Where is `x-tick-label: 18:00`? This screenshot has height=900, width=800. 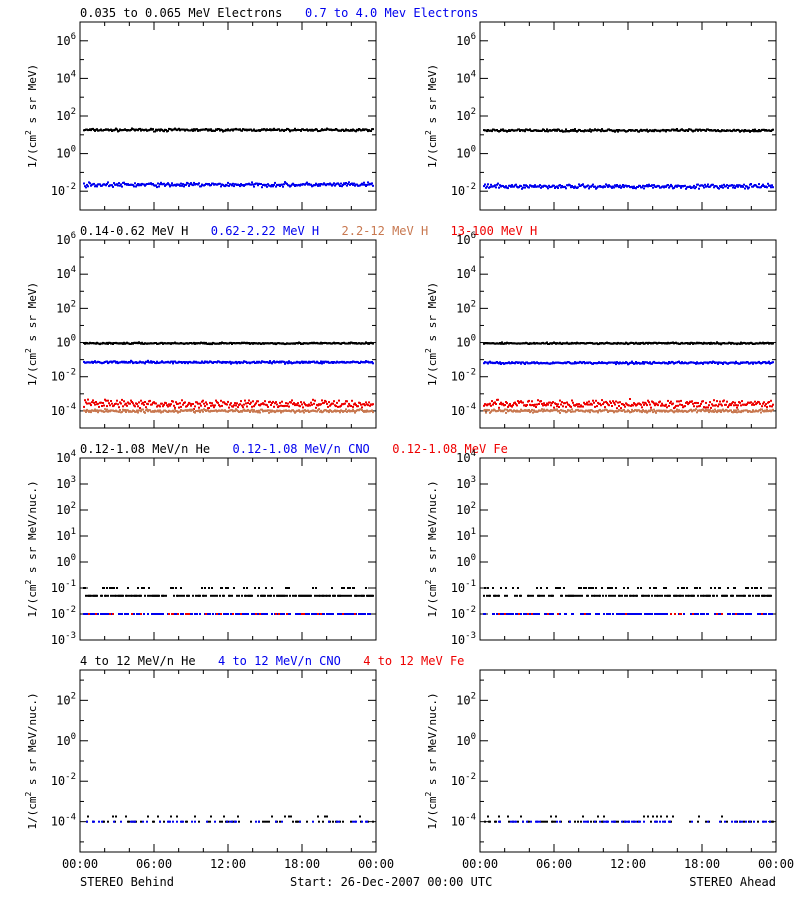 x-tick-label: 18:00 is located at coordinates (702, 864).